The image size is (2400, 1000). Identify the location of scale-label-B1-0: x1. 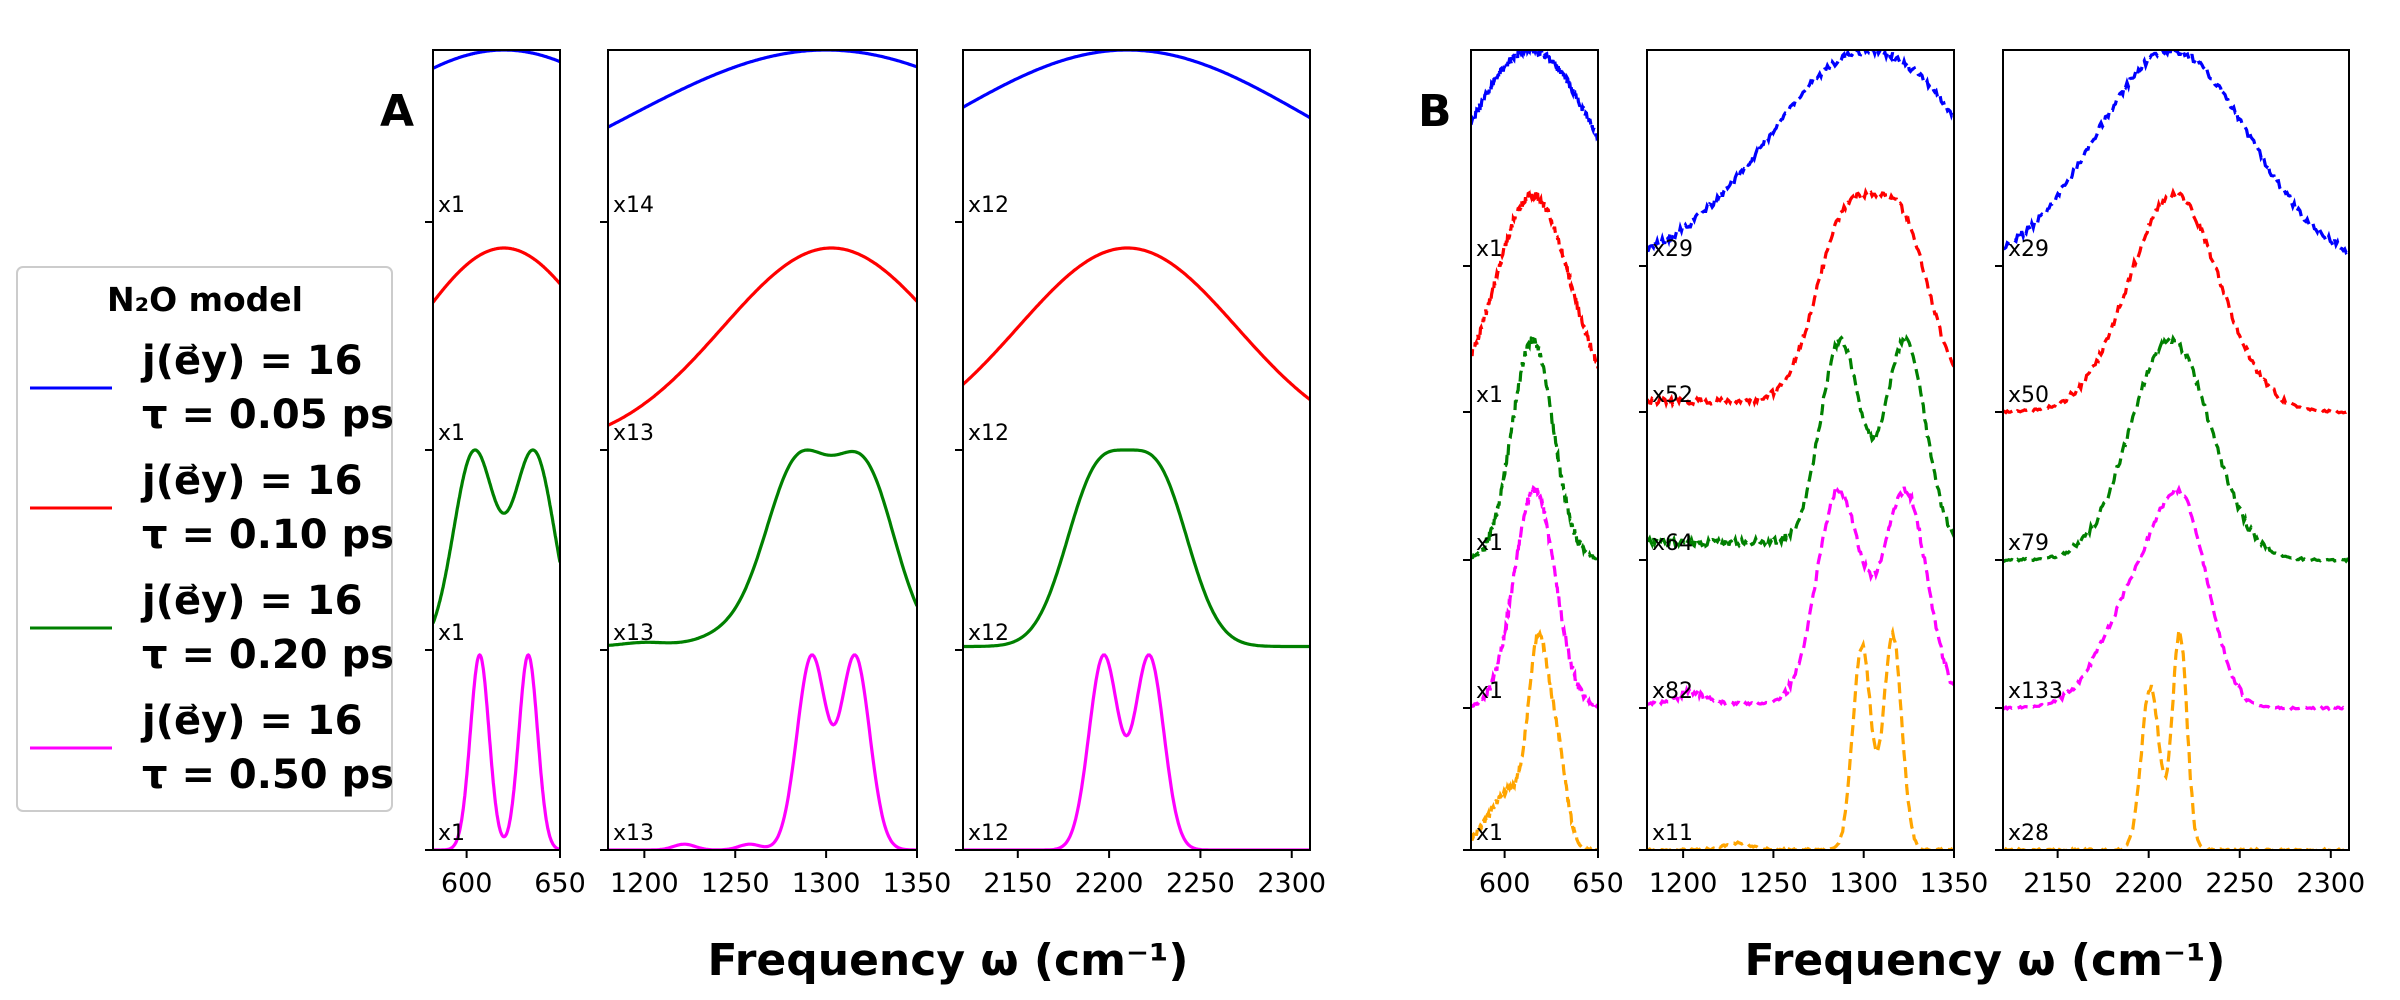
(1489, 249).